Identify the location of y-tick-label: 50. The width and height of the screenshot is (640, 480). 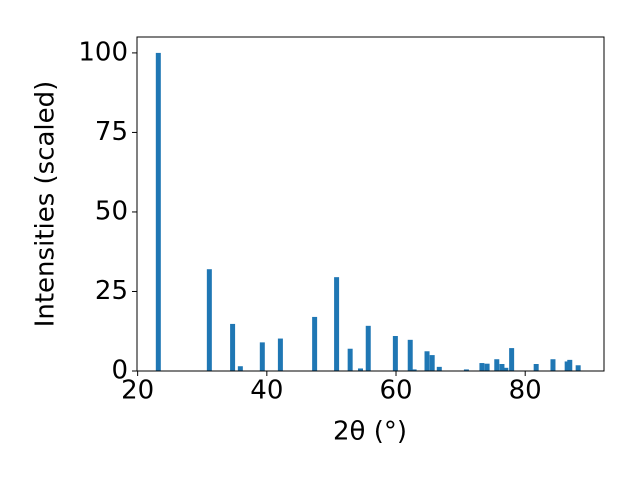
(111, 211).